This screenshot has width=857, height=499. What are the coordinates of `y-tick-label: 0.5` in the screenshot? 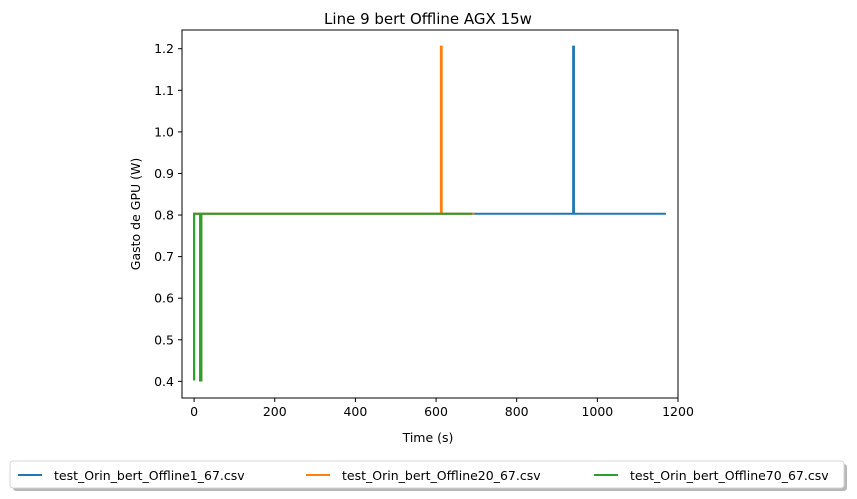 It's located at (164, 339).